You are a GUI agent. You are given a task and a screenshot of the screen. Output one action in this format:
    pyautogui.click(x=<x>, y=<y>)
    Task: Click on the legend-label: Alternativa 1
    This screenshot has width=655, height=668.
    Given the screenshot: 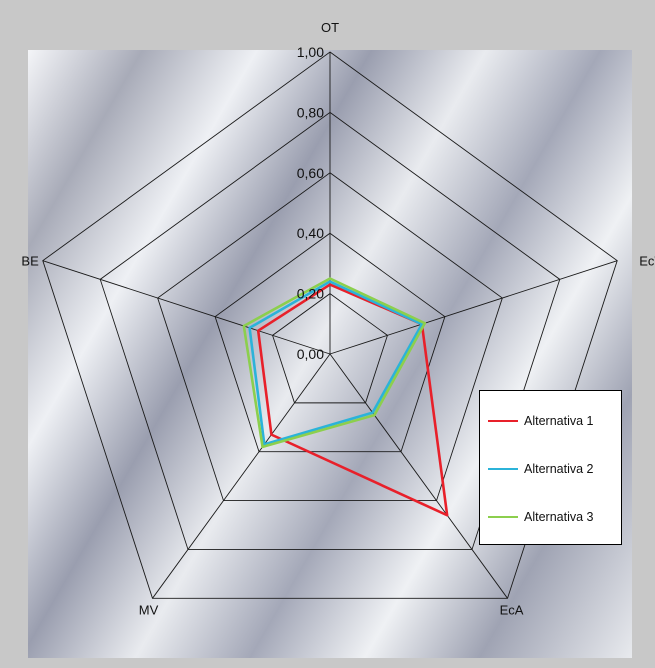 What is the action you would take?
    pyautogui.click(x=559, y=421)
    